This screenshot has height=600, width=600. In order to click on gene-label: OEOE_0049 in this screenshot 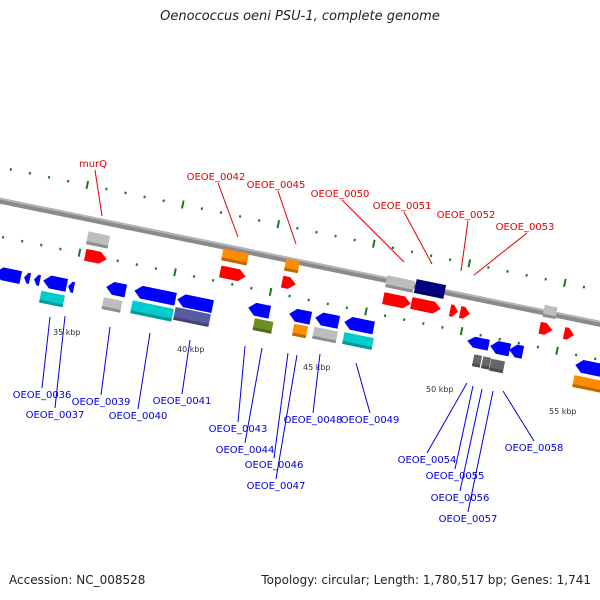, I will do `click(370, 420)`.